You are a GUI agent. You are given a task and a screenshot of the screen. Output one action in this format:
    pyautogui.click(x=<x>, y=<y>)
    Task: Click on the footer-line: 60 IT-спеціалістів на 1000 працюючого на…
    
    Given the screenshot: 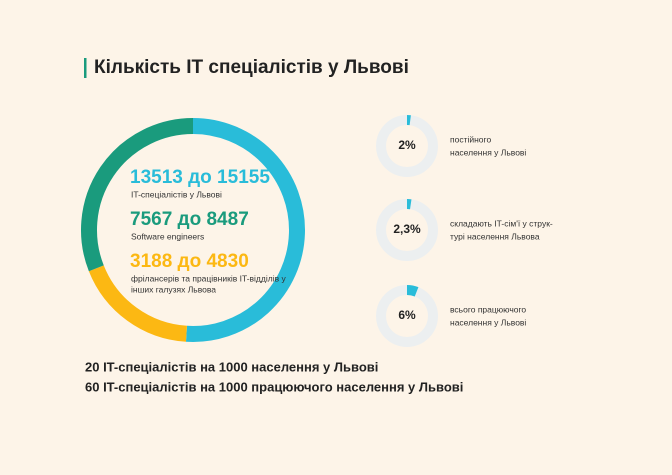 What is the action you would take?
    pyautogui.click(x=274, y=386)
    